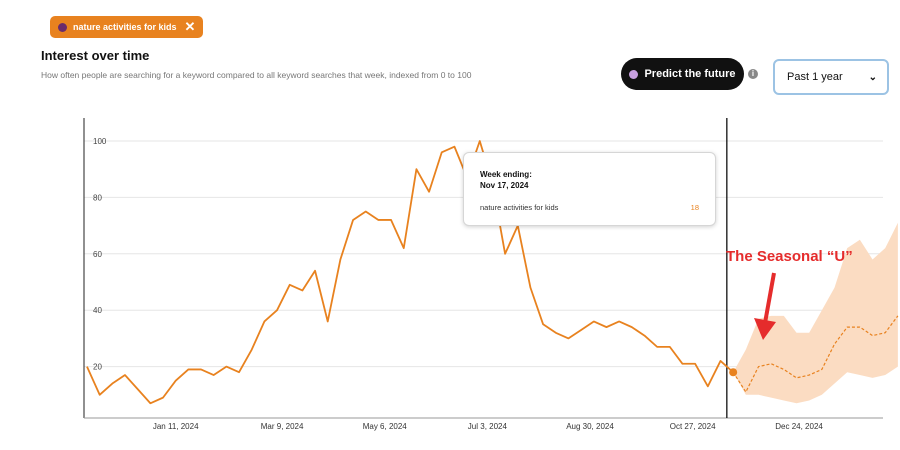 Image resolution: width=900 pixels, height=450 pixels. Describe the element at coordinates (282, 426) in the screenshot. I see `x-tick-label: Mar 9, 2024` at that location.